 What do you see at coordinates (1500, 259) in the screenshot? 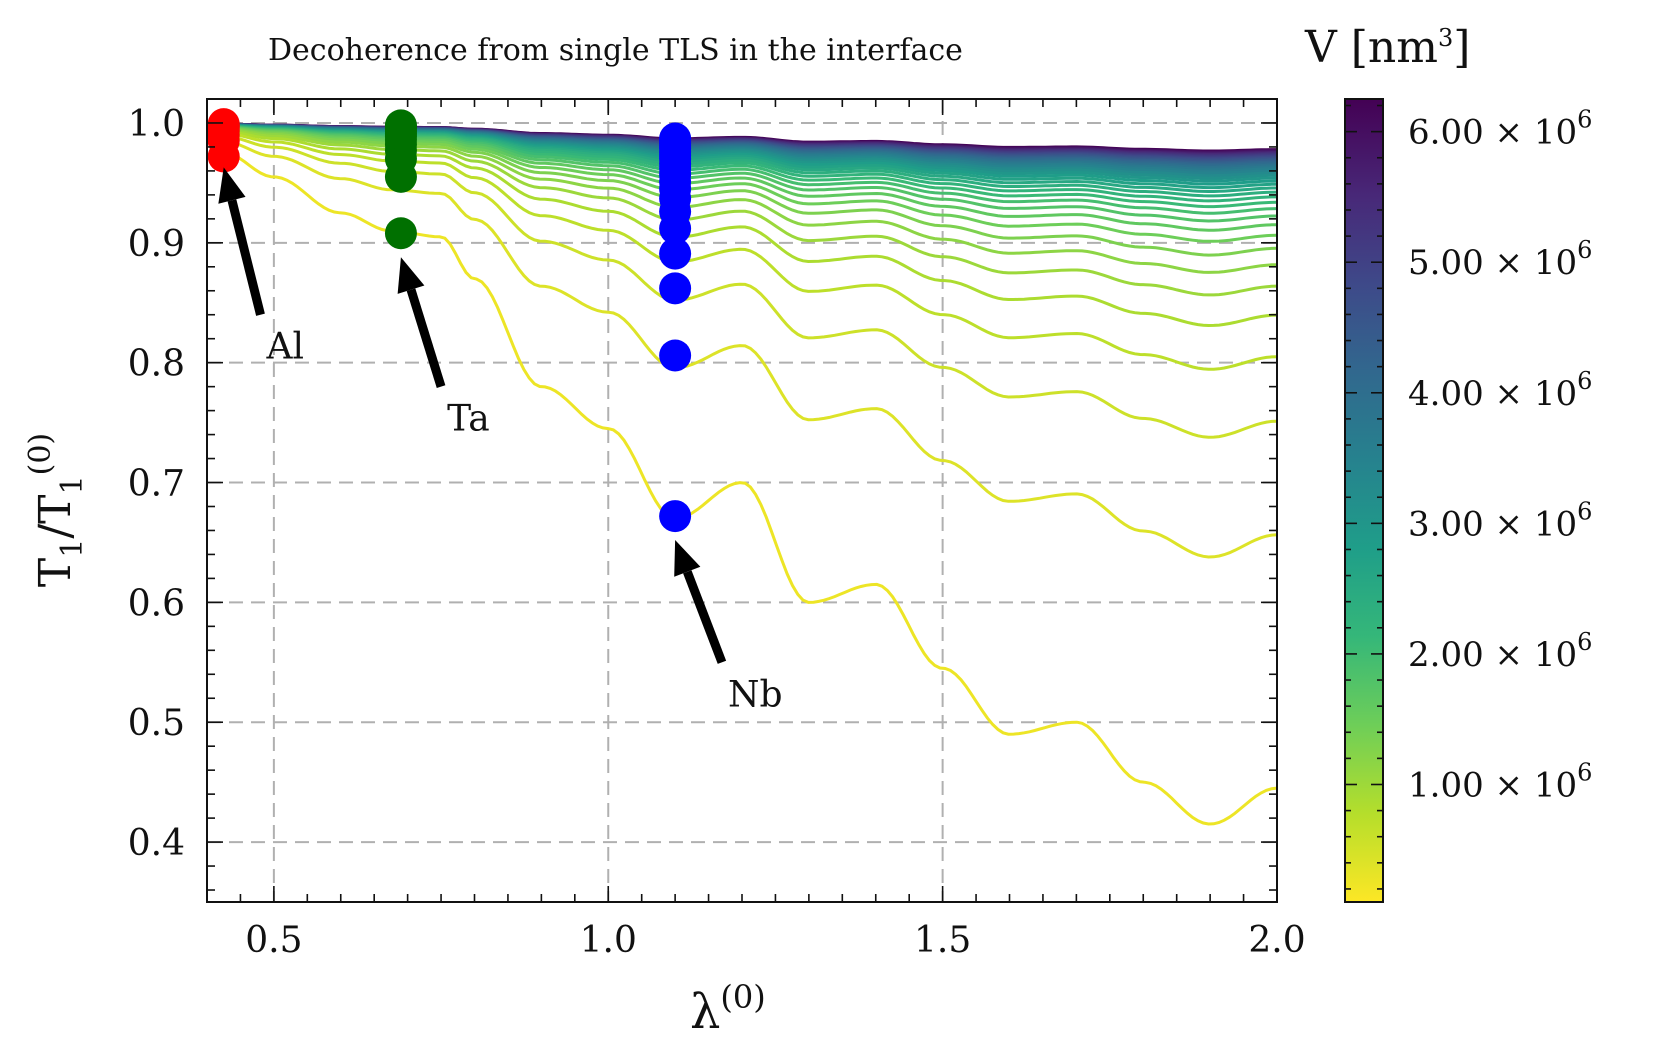
I see `colorbar-tick-label: 5.00 × 10⁶` at bounding box center [1500, 259].